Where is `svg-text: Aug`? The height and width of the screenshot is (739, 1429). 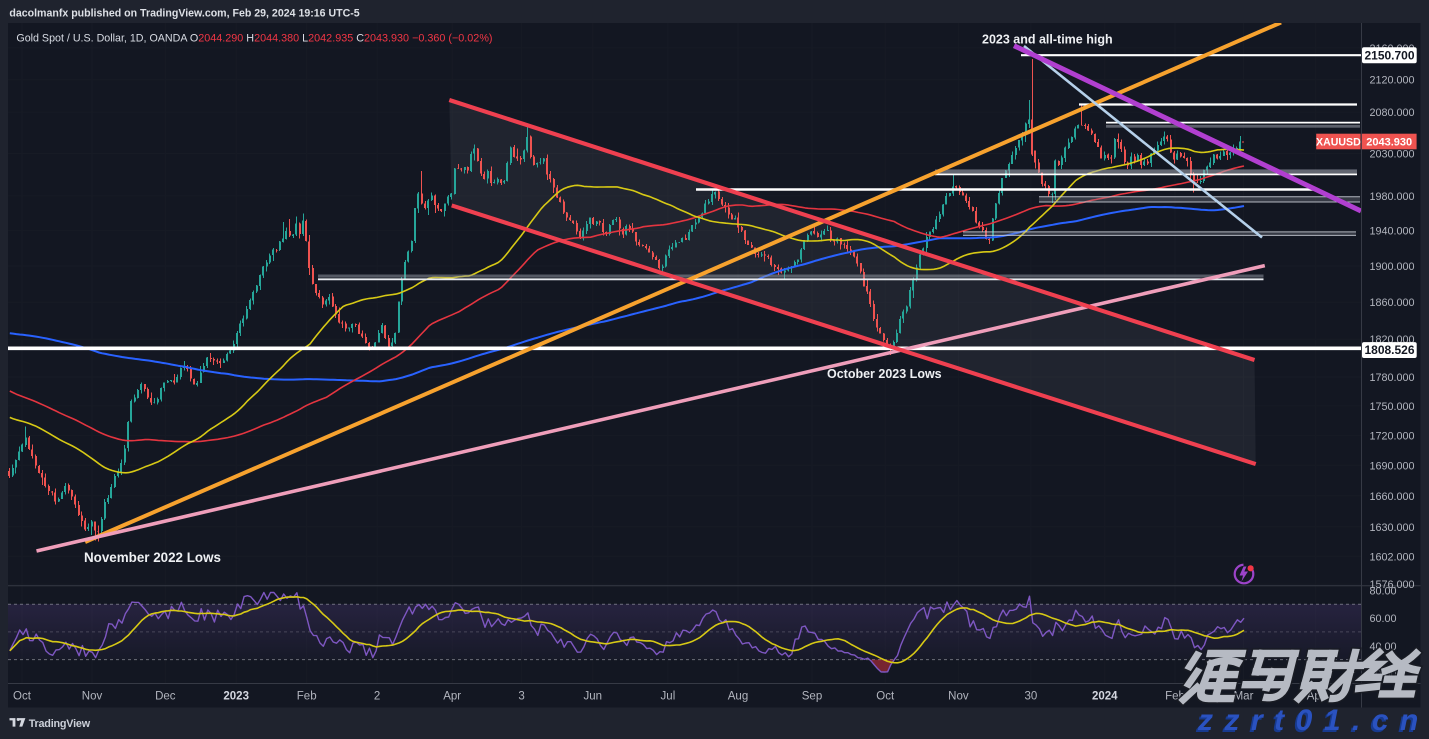 svg-text: Aug is located at coordinates (738, 697).